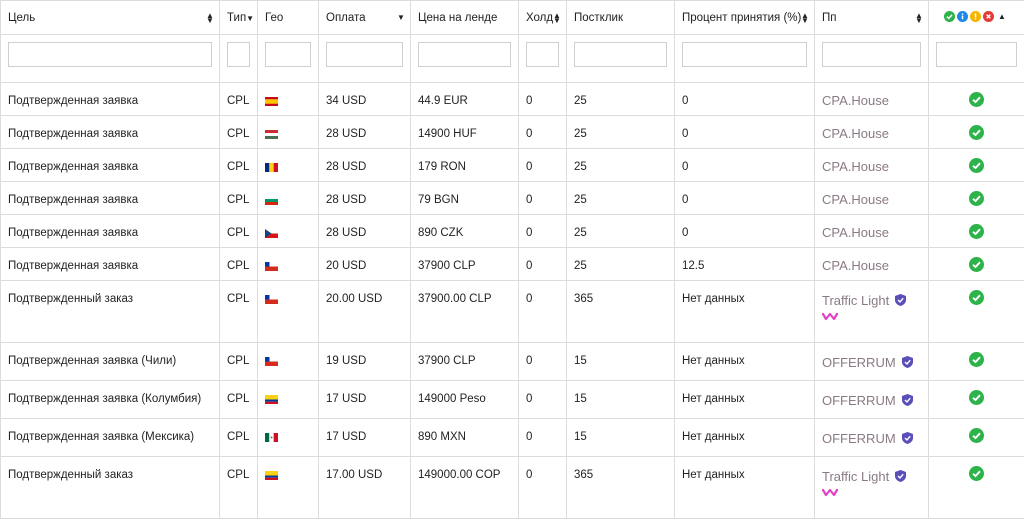 This screenshot has height=522, width=1024. What do you see at coordinates (364, 17) in the screenshot?
I see `col-payout-header: Оплата ▼` at bounding box center [364, 17].